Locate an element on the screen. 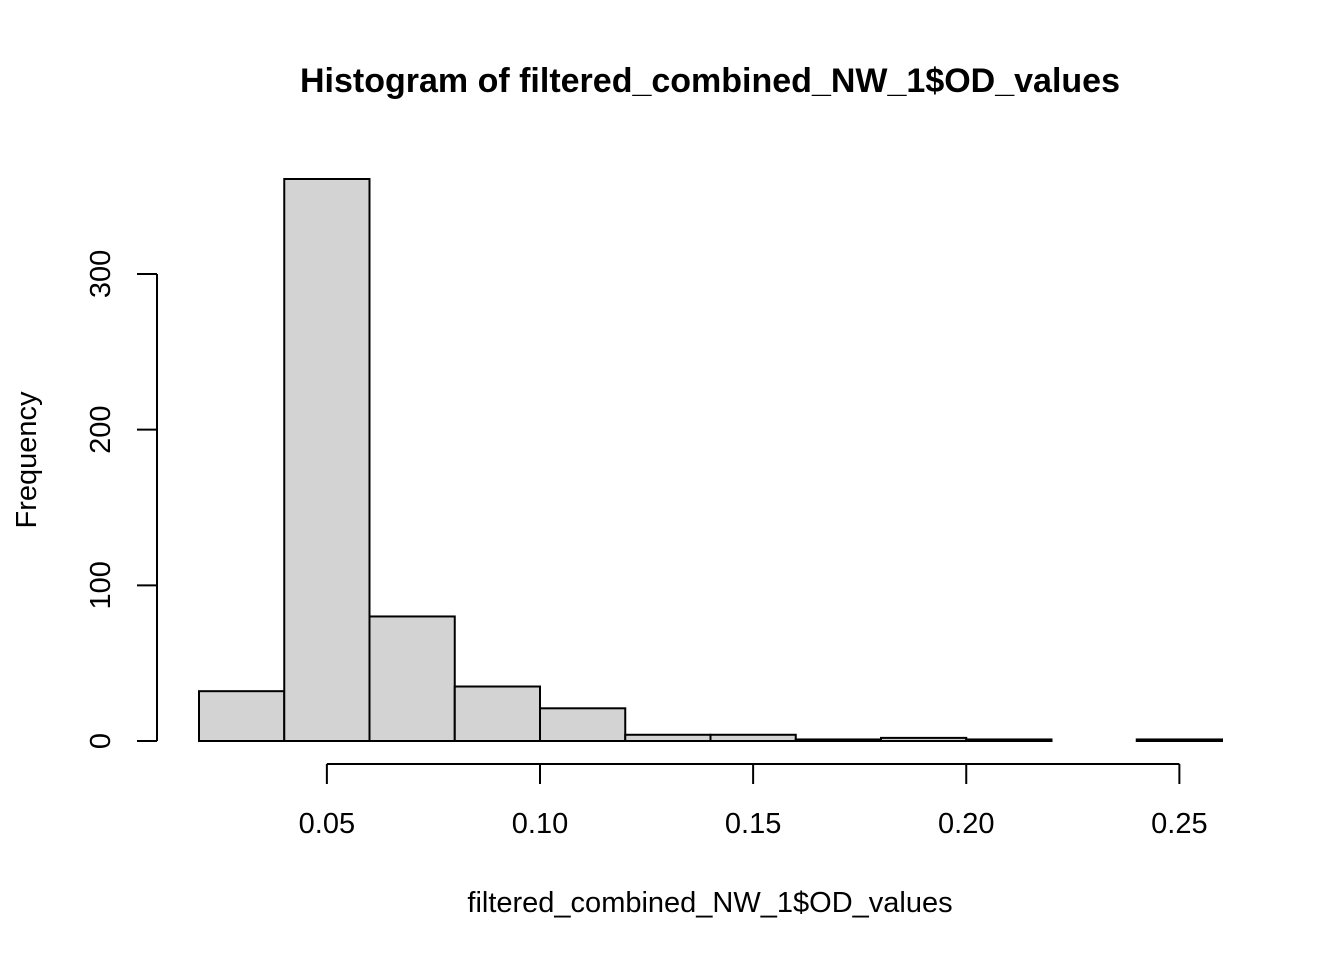 This screenshot has height=960, width=1344. y-tick-label-2: 200 is located at coordinates (101, 429).